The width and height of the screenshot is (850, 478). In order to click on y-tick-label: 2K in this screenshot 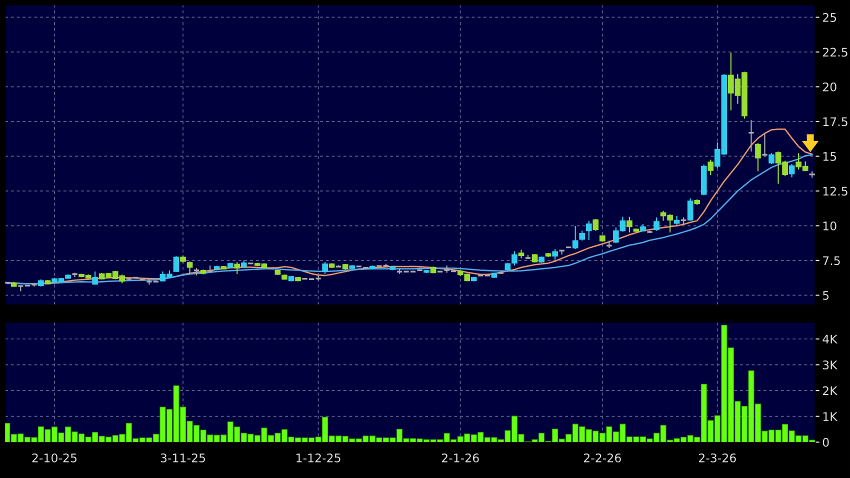, I will do `click(830, 391)`.